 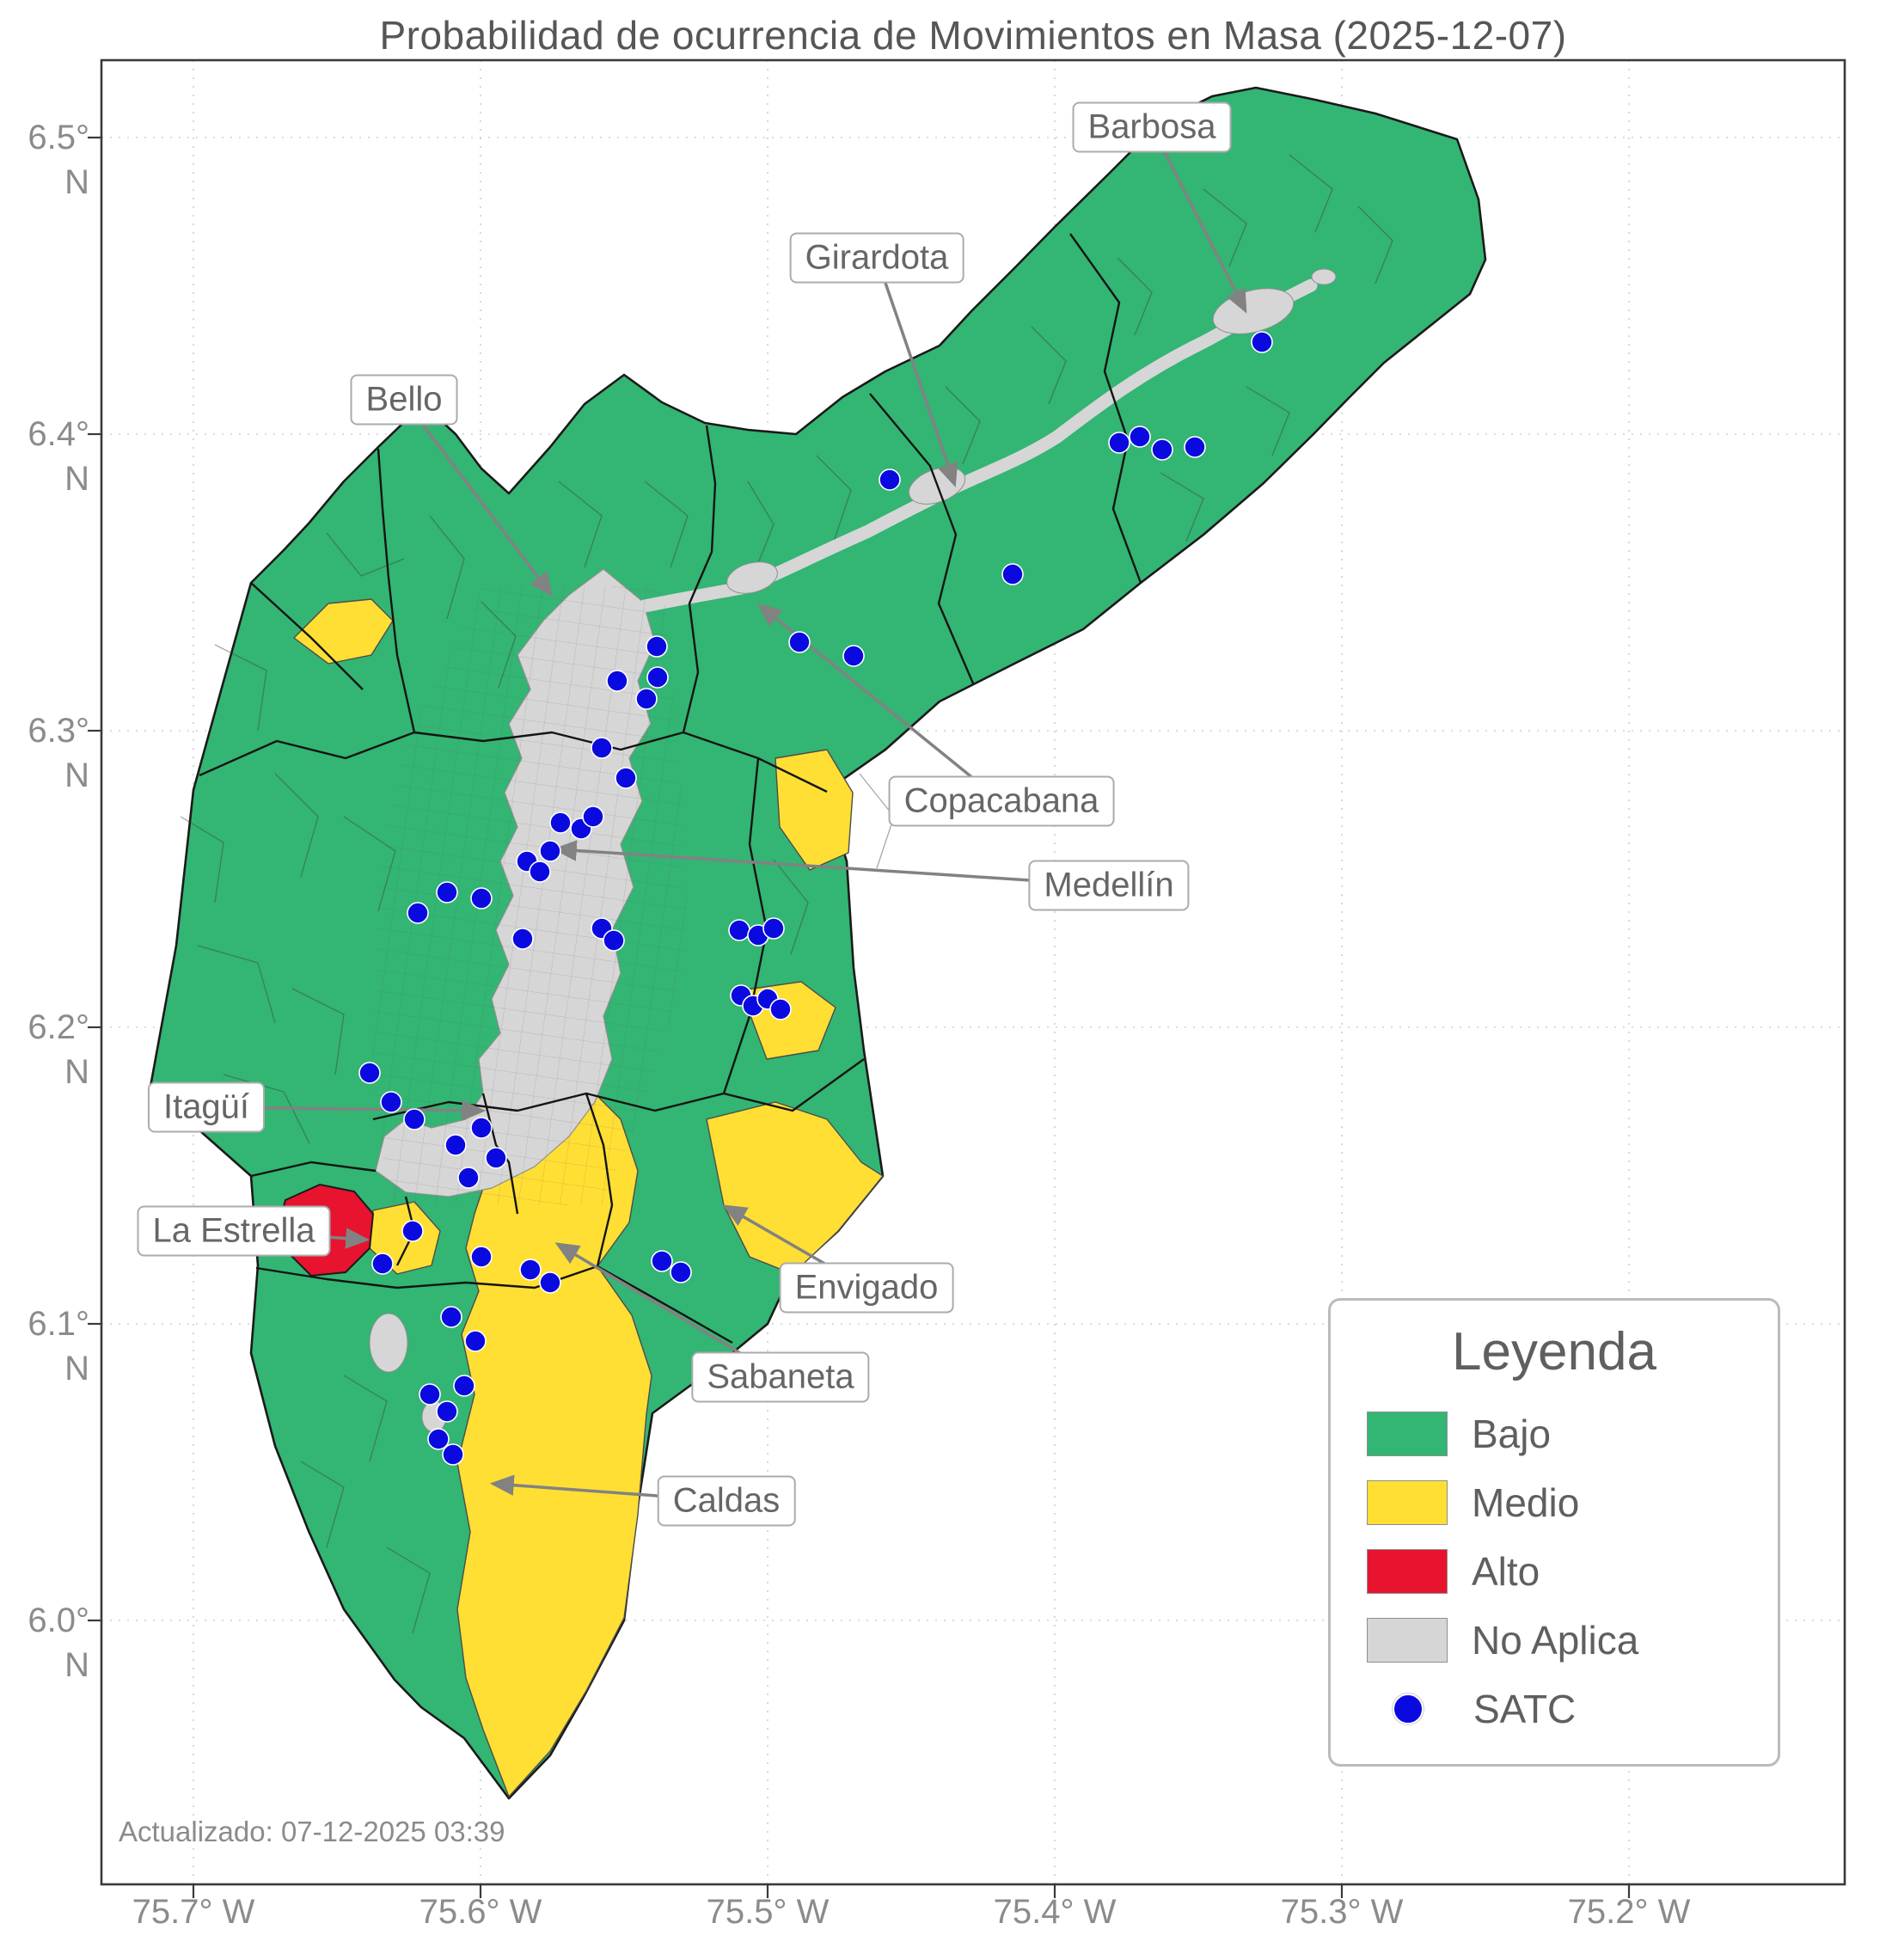 I want to click on x-tick-label-5: 75.2° W, so click(x=1629, y=1912).